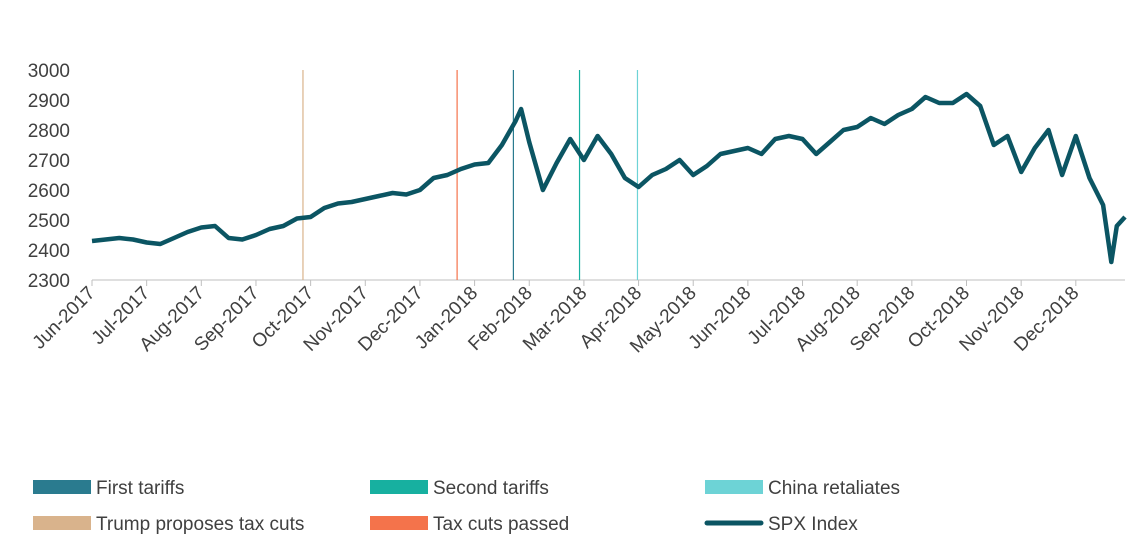 The image size is (1136, 553). What do you see at coordinates (49, 191) in the screenshot?
I see `y-tick-label: 2600` at bounding box center [49, 191].